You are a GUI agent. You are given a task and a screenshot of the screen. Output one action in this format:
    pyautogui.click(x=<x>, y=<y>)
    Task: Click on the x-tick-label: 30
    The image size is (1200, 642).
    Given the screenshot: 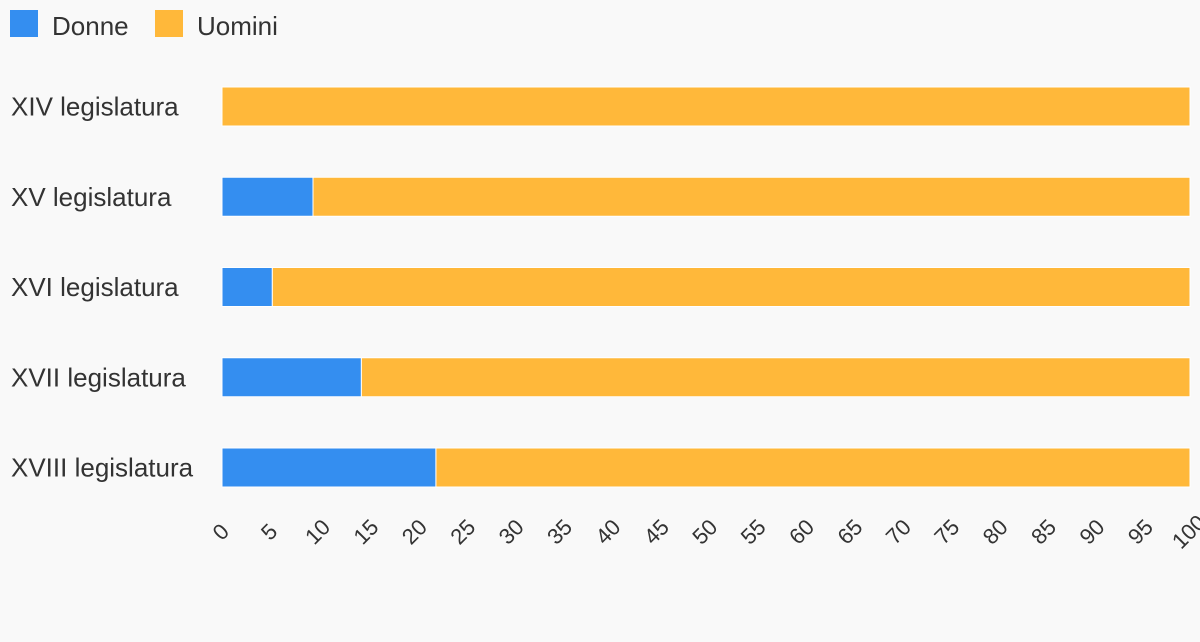 What is the action you would take?
    pyautogui.click(x=511, y=531)
    